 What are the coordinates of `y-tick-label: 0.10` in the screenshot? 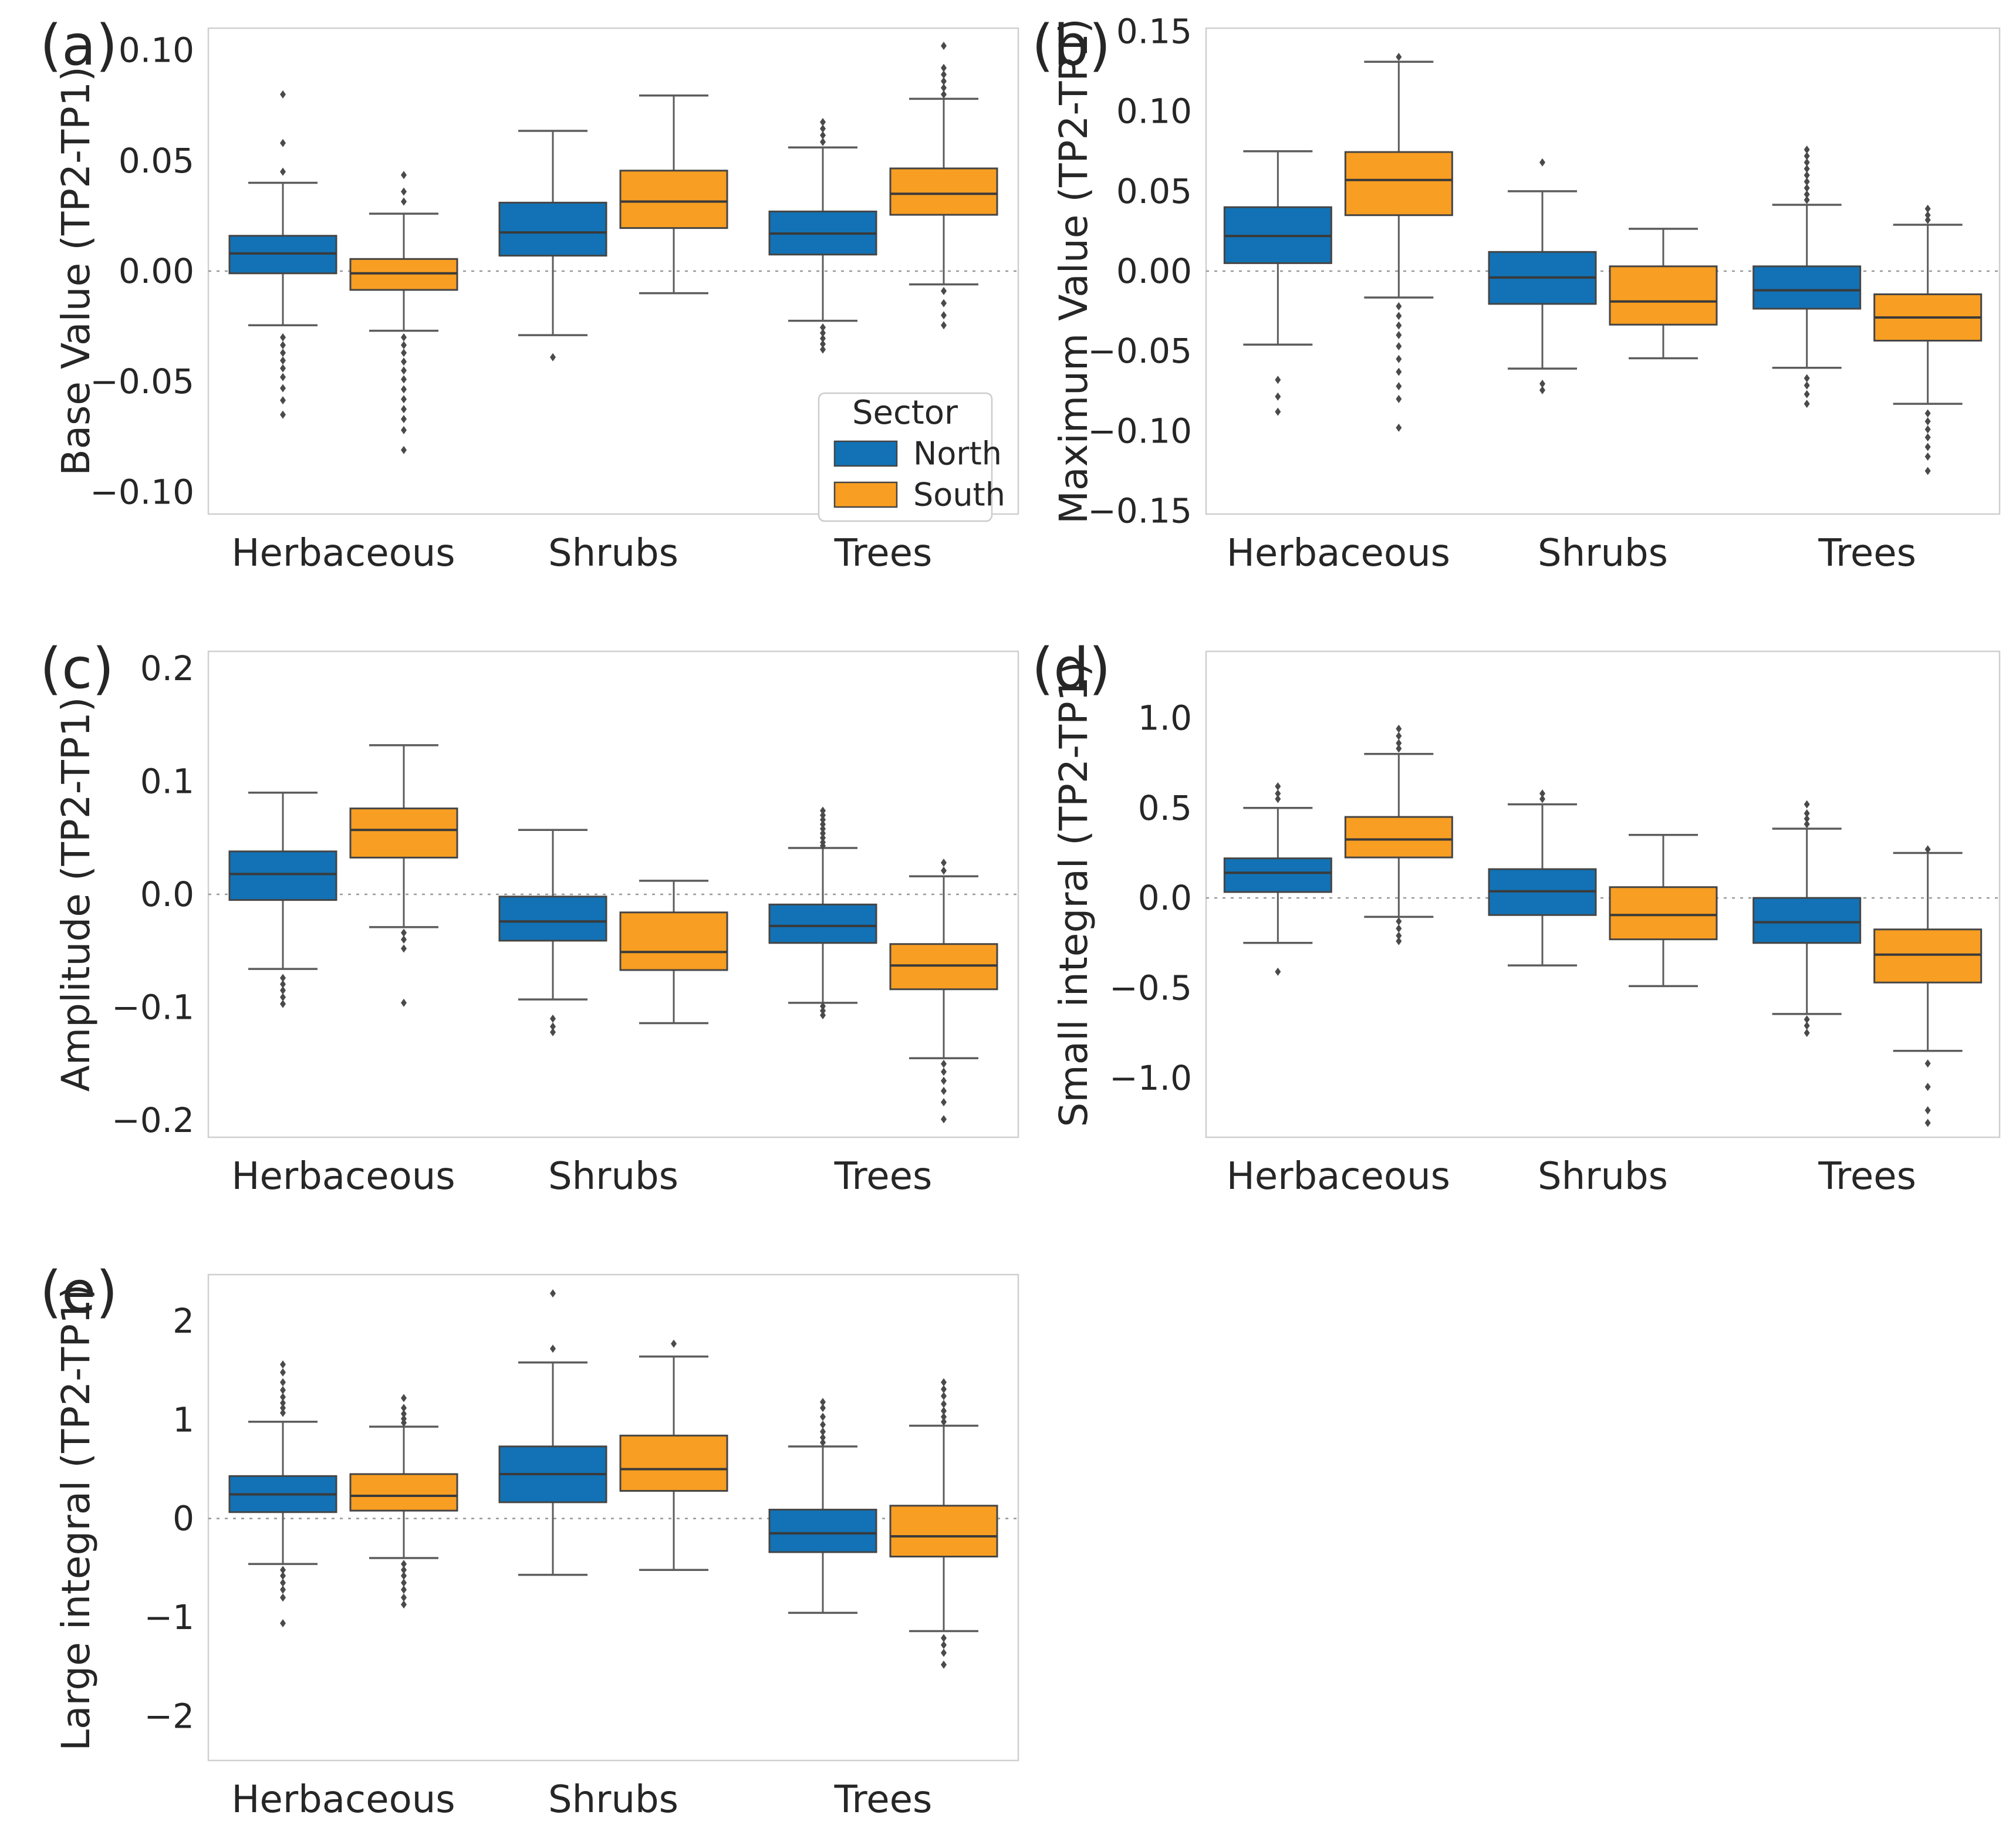 It's located at (156, 51).